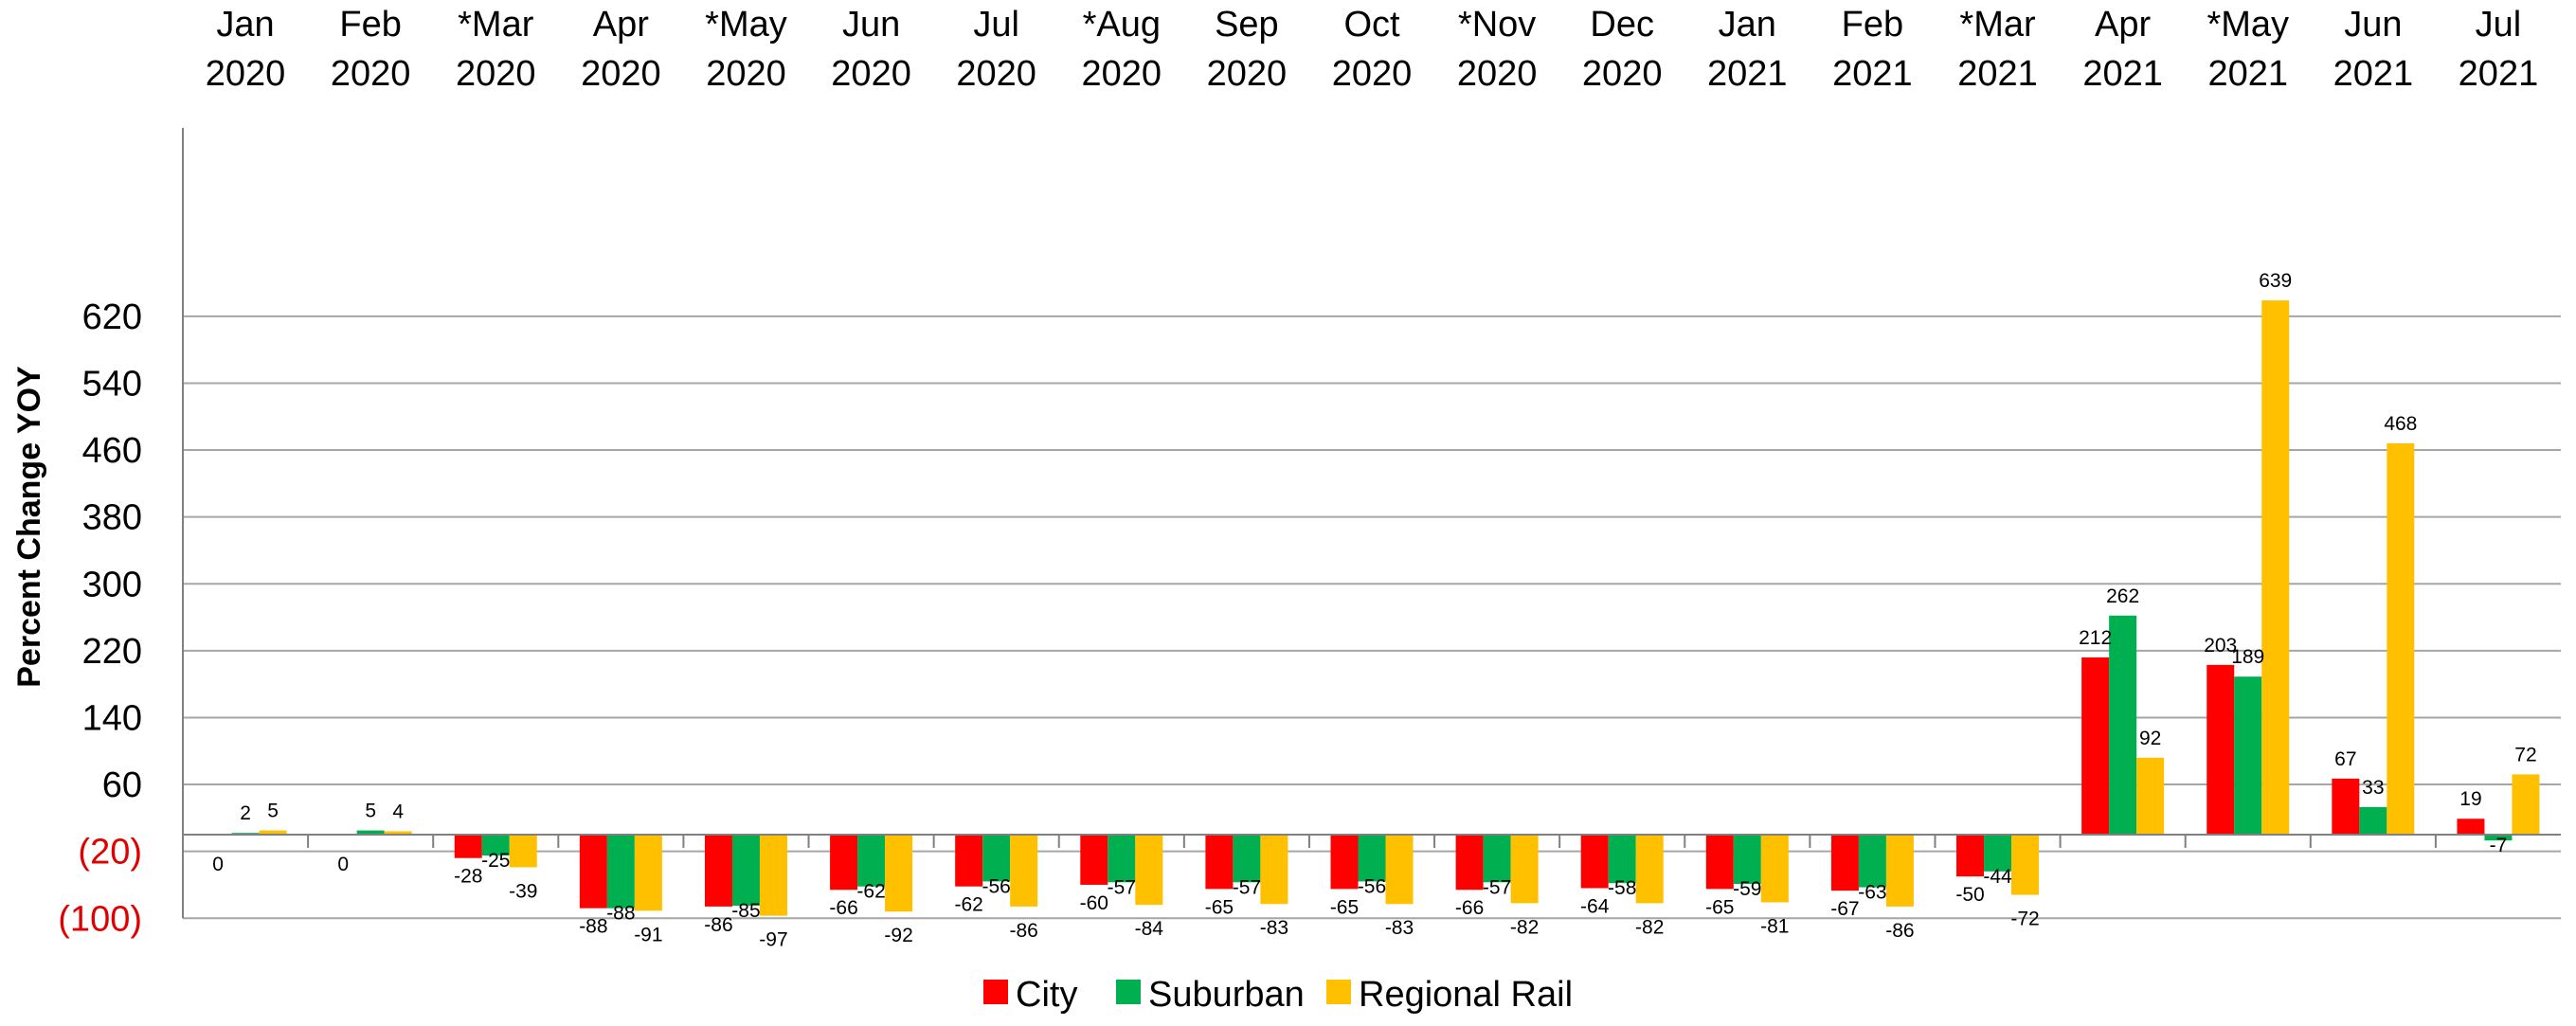  I want to click on data-label: -57, so click(1122, 887).